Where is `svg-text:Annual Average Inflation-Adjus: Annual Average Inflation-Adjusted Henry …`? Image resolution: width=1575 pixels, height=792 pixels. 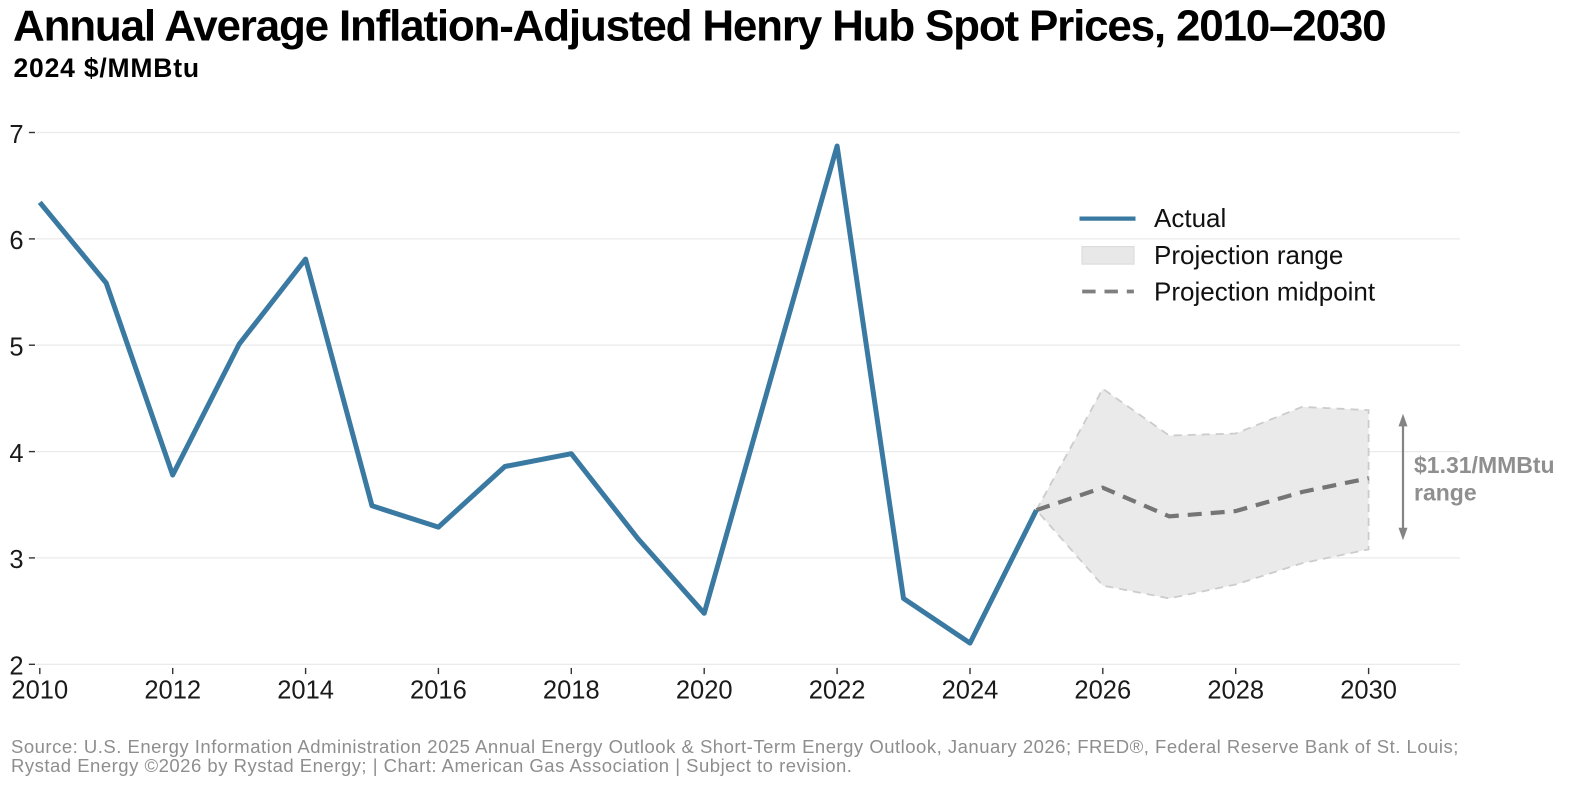 svg-text:Annual Average Inflation-Adjus: Annual Average Inflation-Adjusted Henry … is located at coordinates (699, 26).